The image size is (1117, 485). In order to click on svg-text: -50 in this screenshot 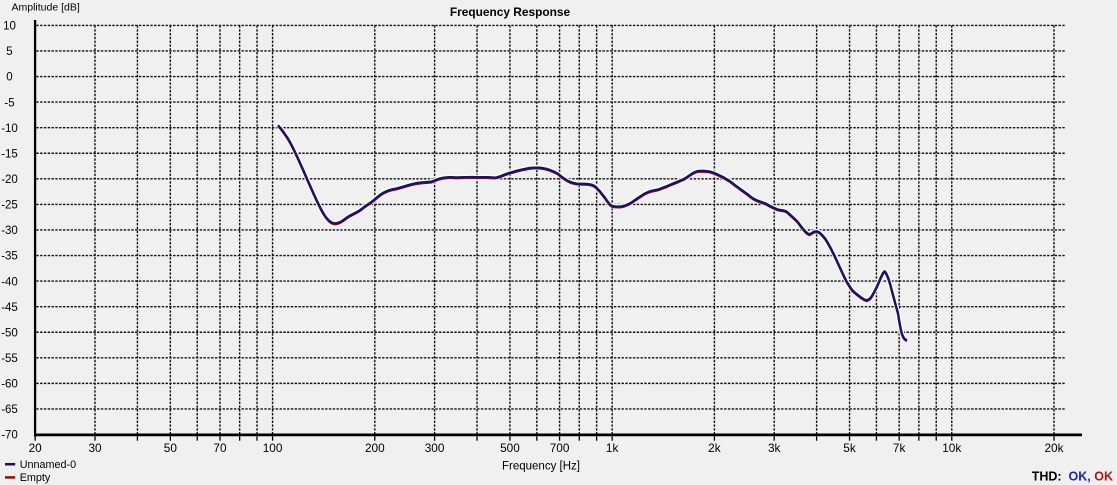, I will do `click(9, 333)`.